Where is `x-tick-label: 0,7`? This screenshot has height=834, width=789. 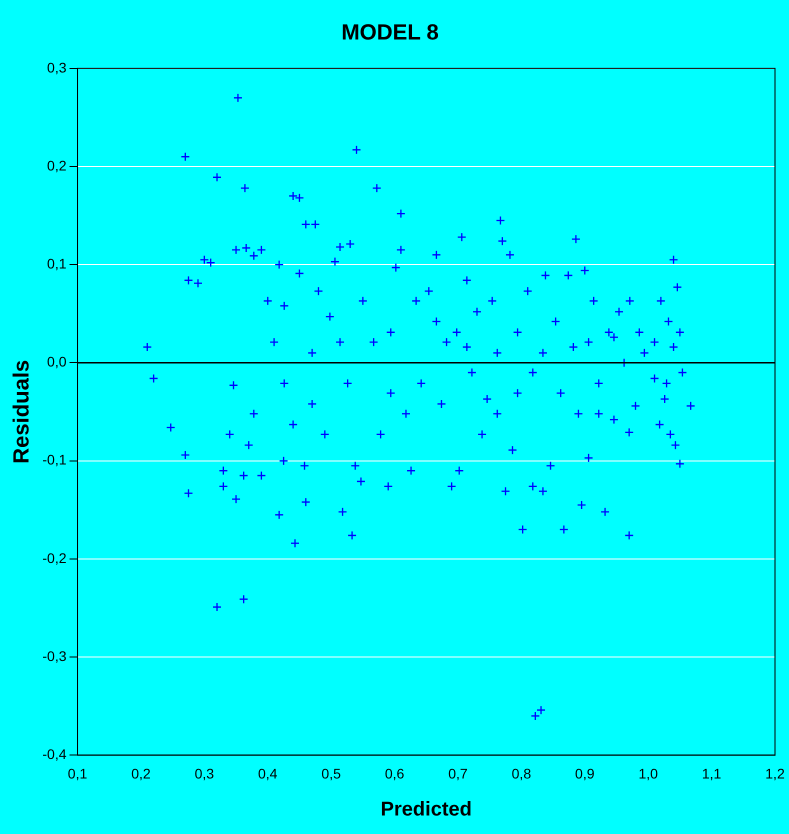 x-tick-label: 0,7 is located at coordinates (458, 773).